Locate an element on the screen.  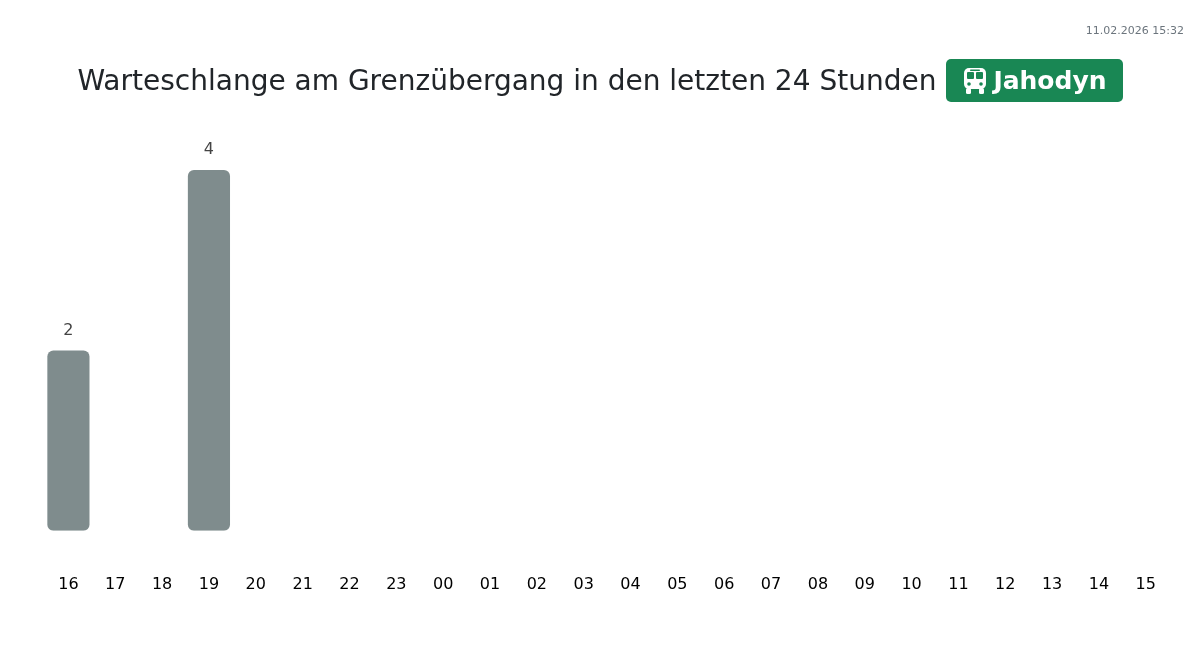
x-tick-label: 04 is located at coordinates (630, 583).